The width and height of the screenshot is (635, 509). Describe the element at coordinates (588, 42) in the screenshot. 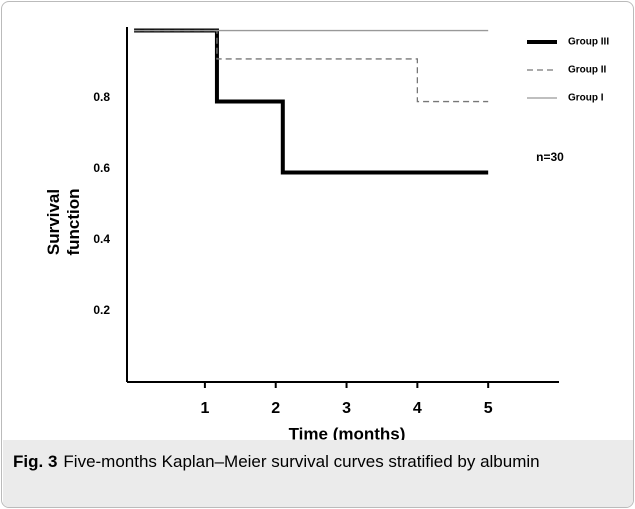

I see `legend-label: Group III` at that location.